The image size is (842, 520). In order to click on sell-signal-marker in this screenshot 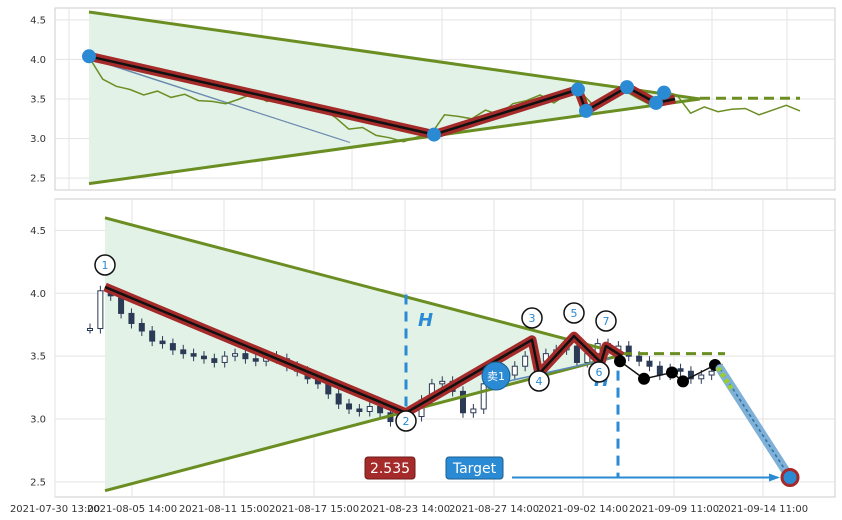, I will do `click(496, 376)`.